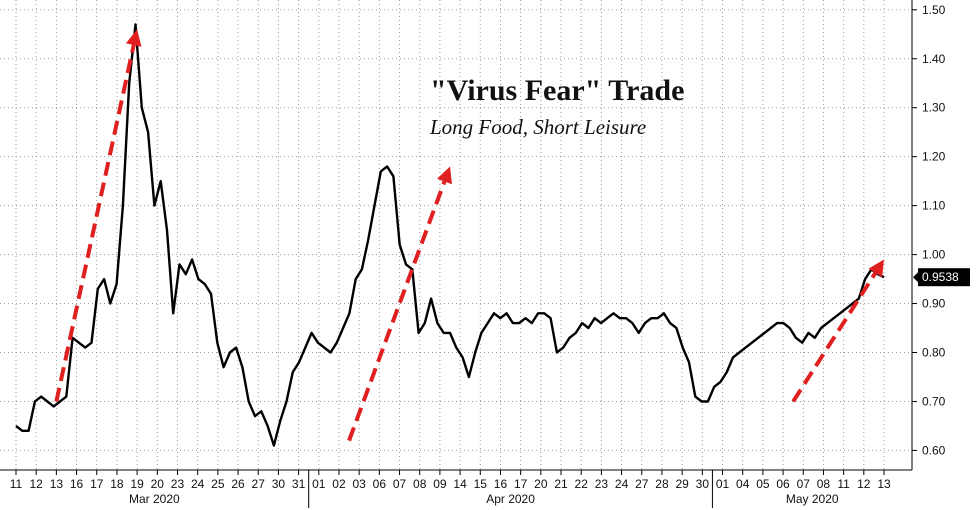 This screenshot has height=510, width=976. Describe the element at coordinates (934, 10) in the screenshot. I see `y-tick-label: 1.50` at that location.